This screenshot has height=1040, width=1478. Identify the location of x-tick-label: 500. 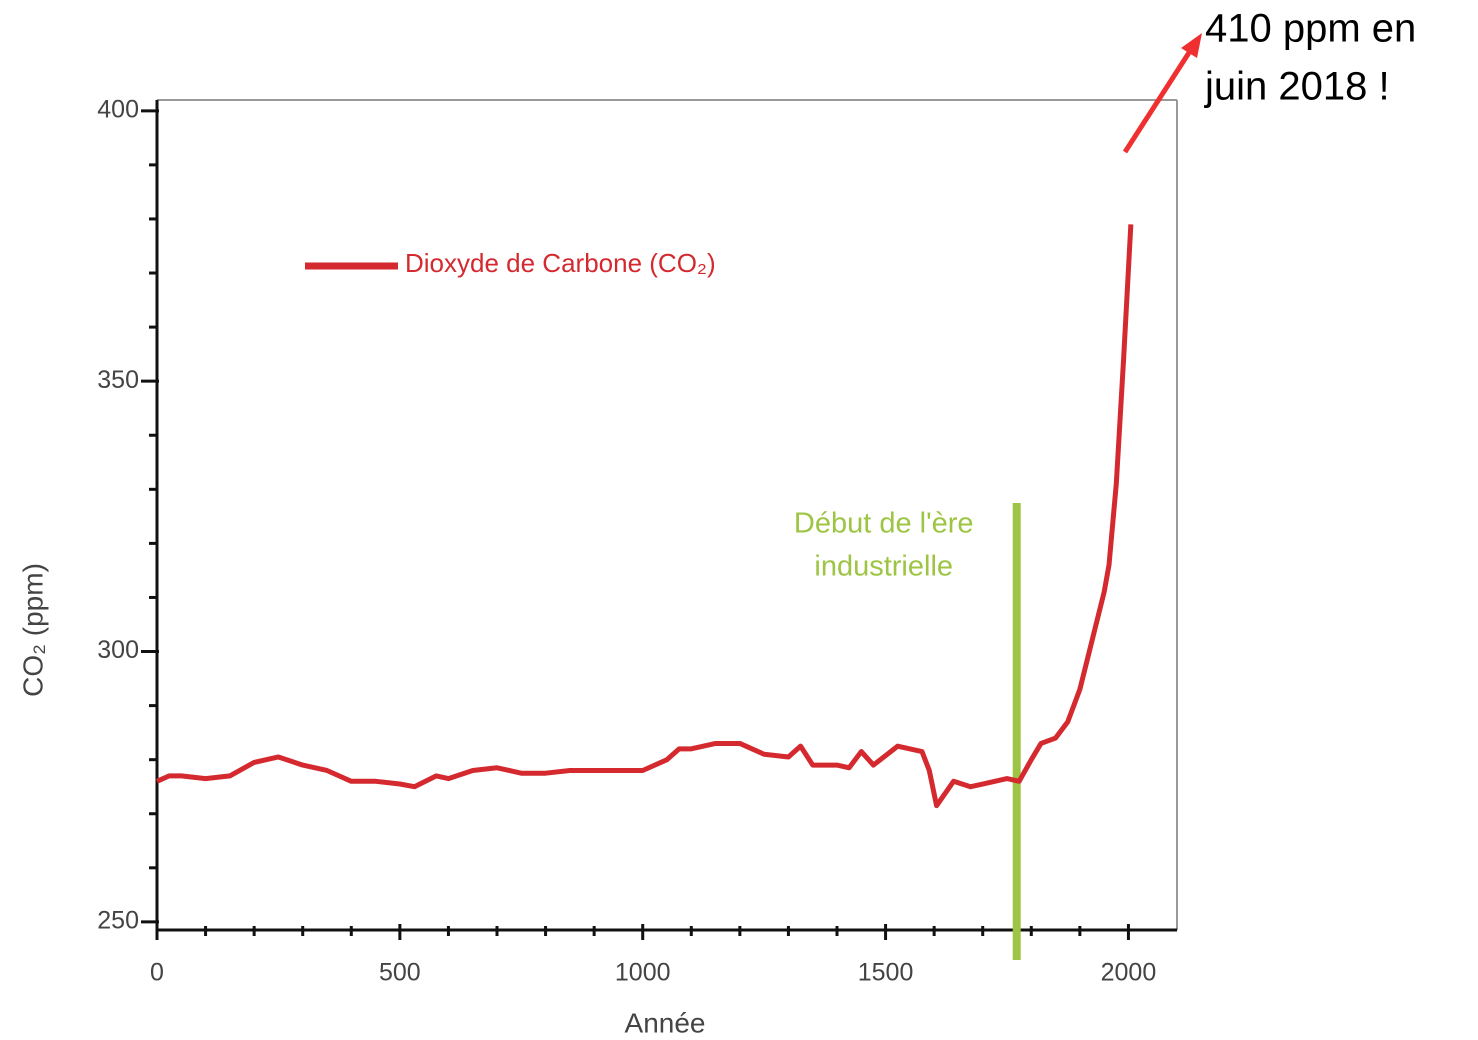
(400, 973).